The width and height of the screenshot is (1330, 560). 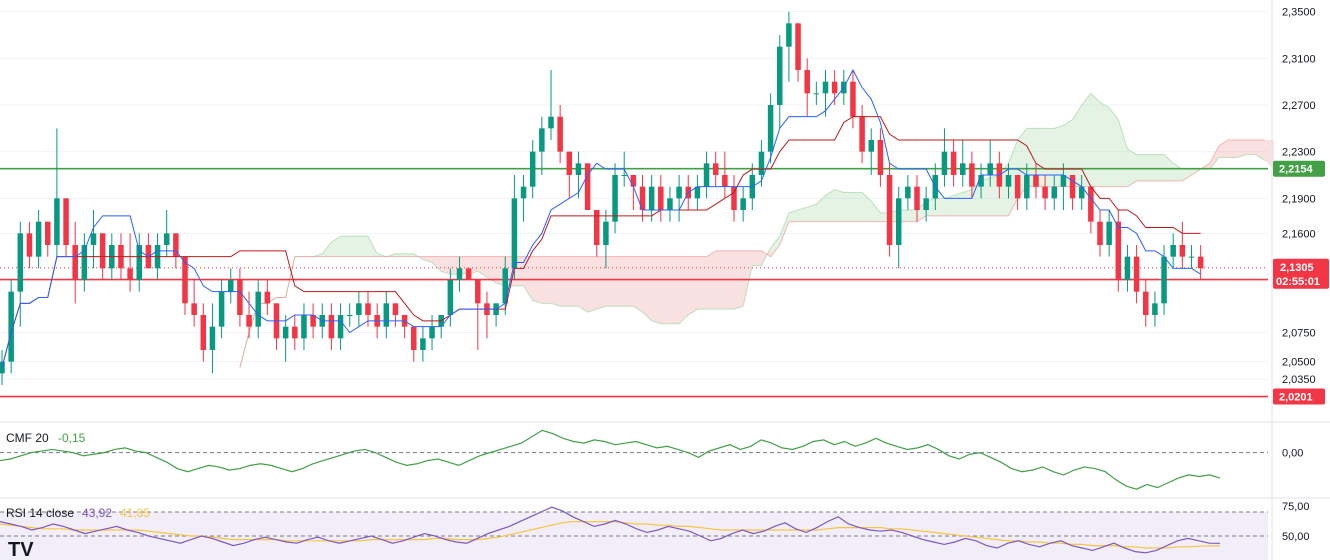 What do you see at coordinates (1299, 234) in the screenshot?
I see `price-tick-label: 2,1600` at bounding box center [1299, 234].